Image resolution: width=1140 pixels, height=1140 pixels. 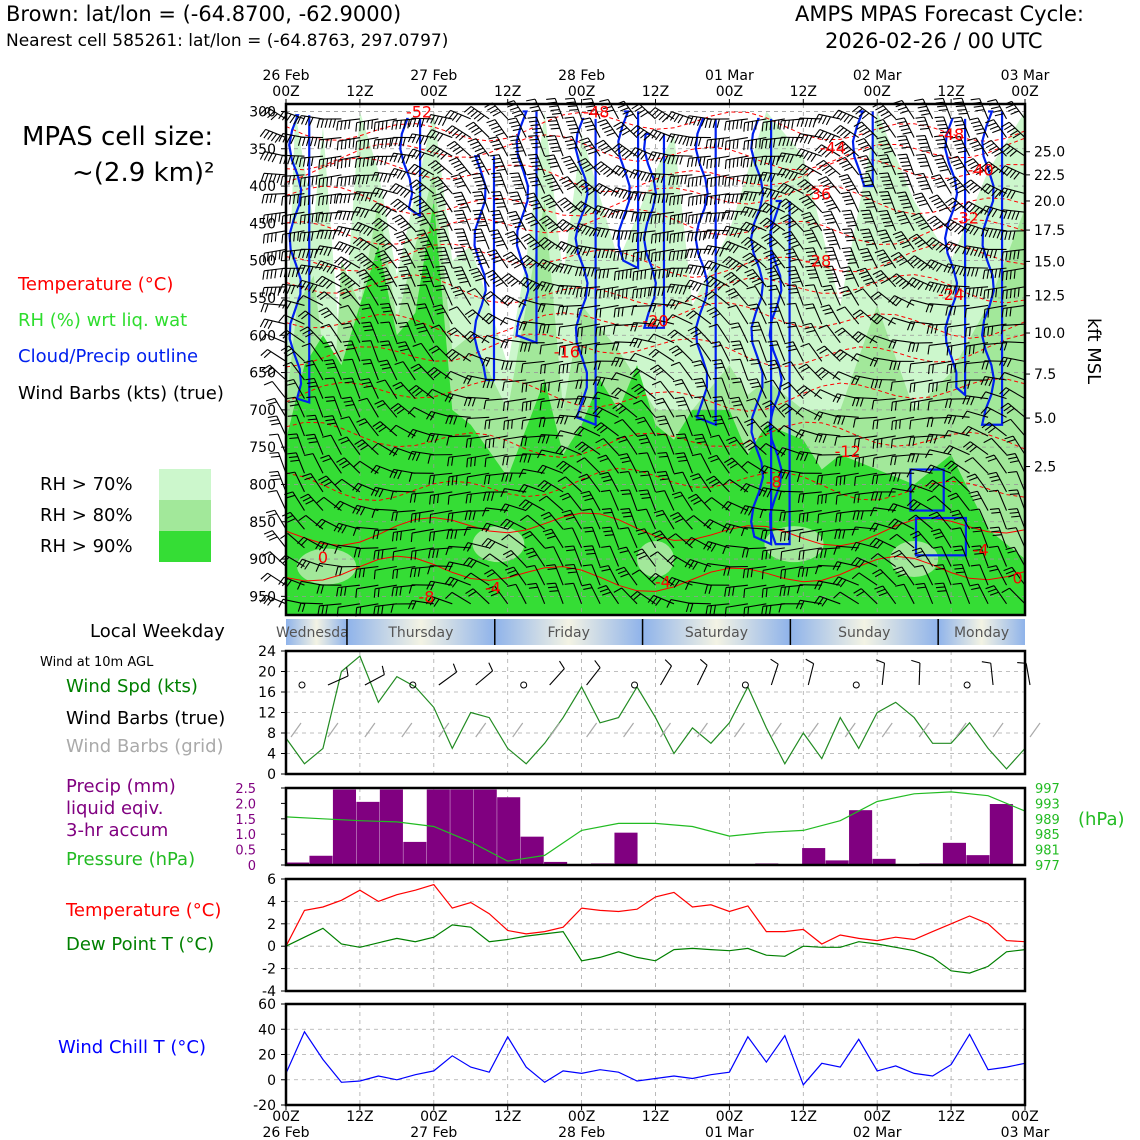 I want to click on top-date-label: 28 Feb, so click(x=581, y=76).